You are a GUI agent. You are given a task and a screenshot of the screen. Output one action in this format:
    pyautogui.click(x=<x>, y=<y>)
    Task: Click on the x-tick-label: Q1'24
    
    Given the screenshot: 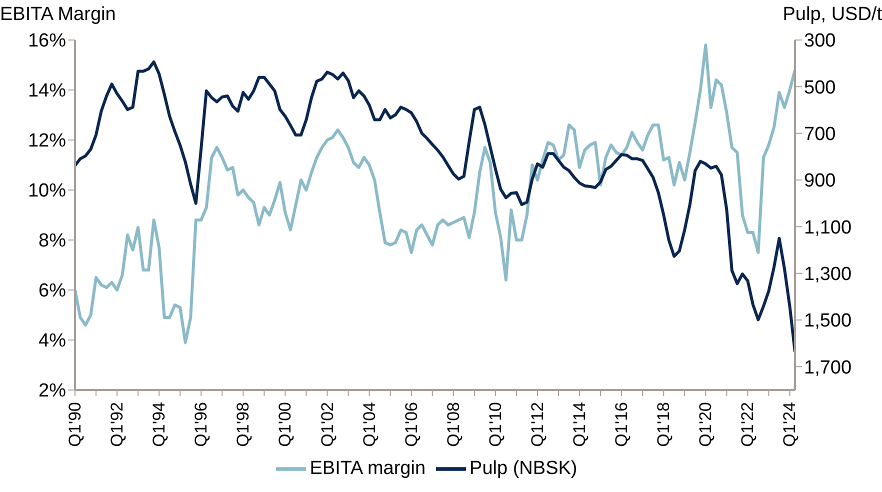 What is the action you would take?
    pyautogui.click(x=790, y=424)
    